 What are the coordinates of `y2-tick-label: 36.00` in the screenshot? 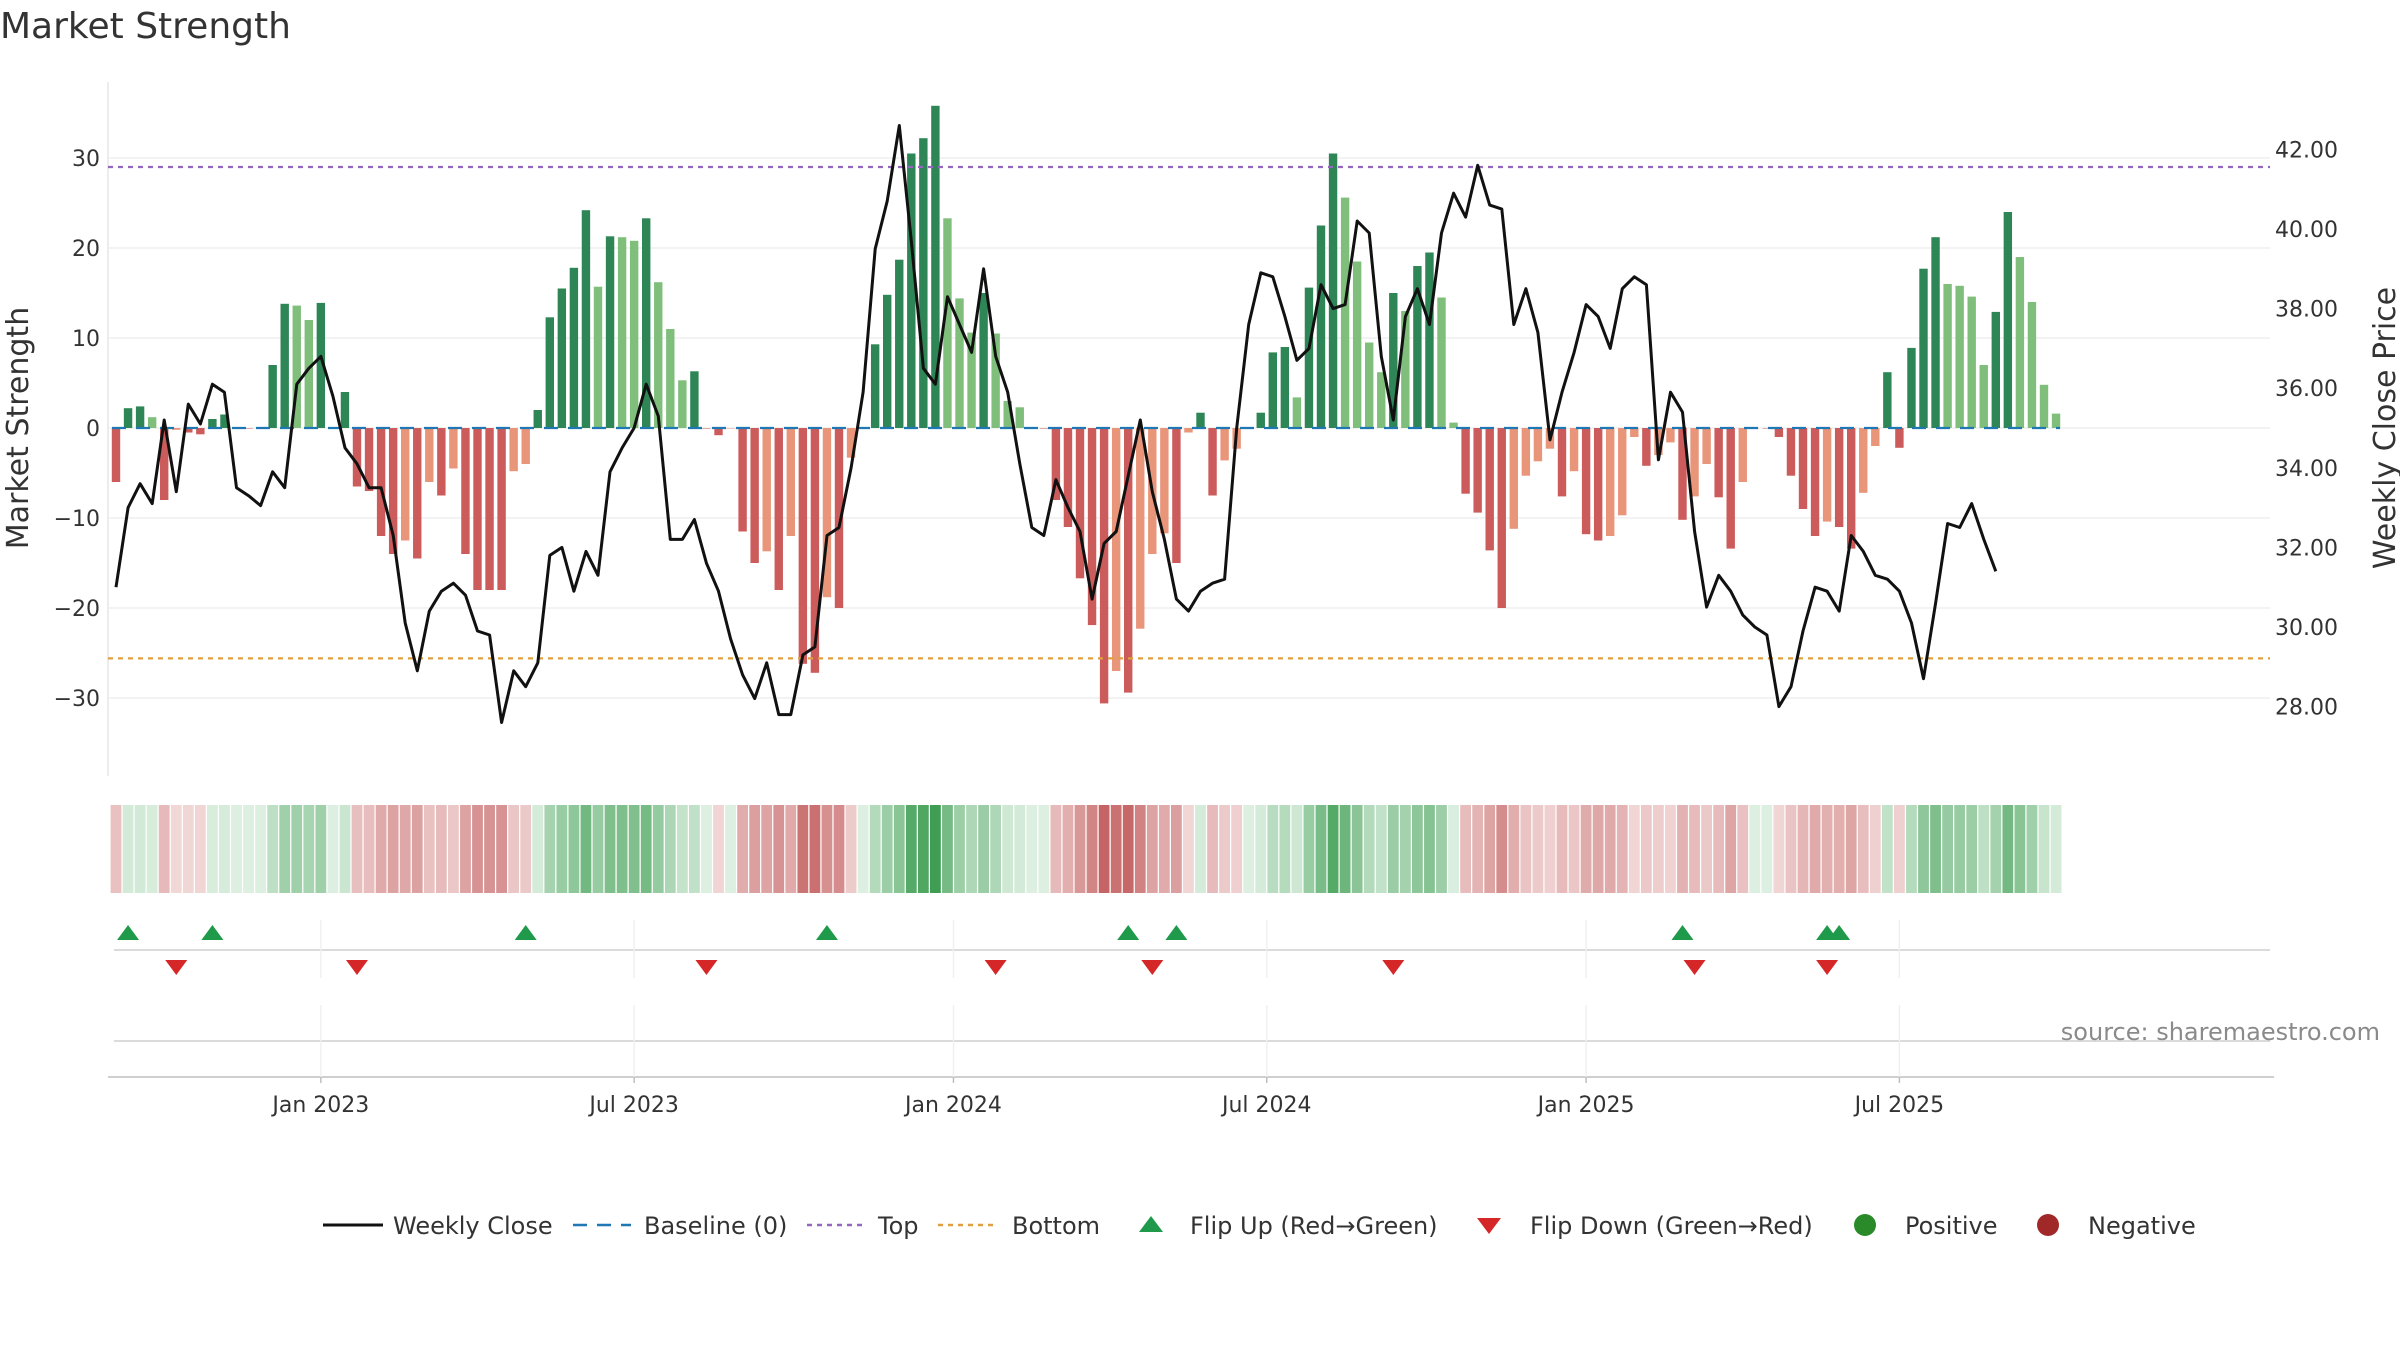 It's located at (2306, 389).